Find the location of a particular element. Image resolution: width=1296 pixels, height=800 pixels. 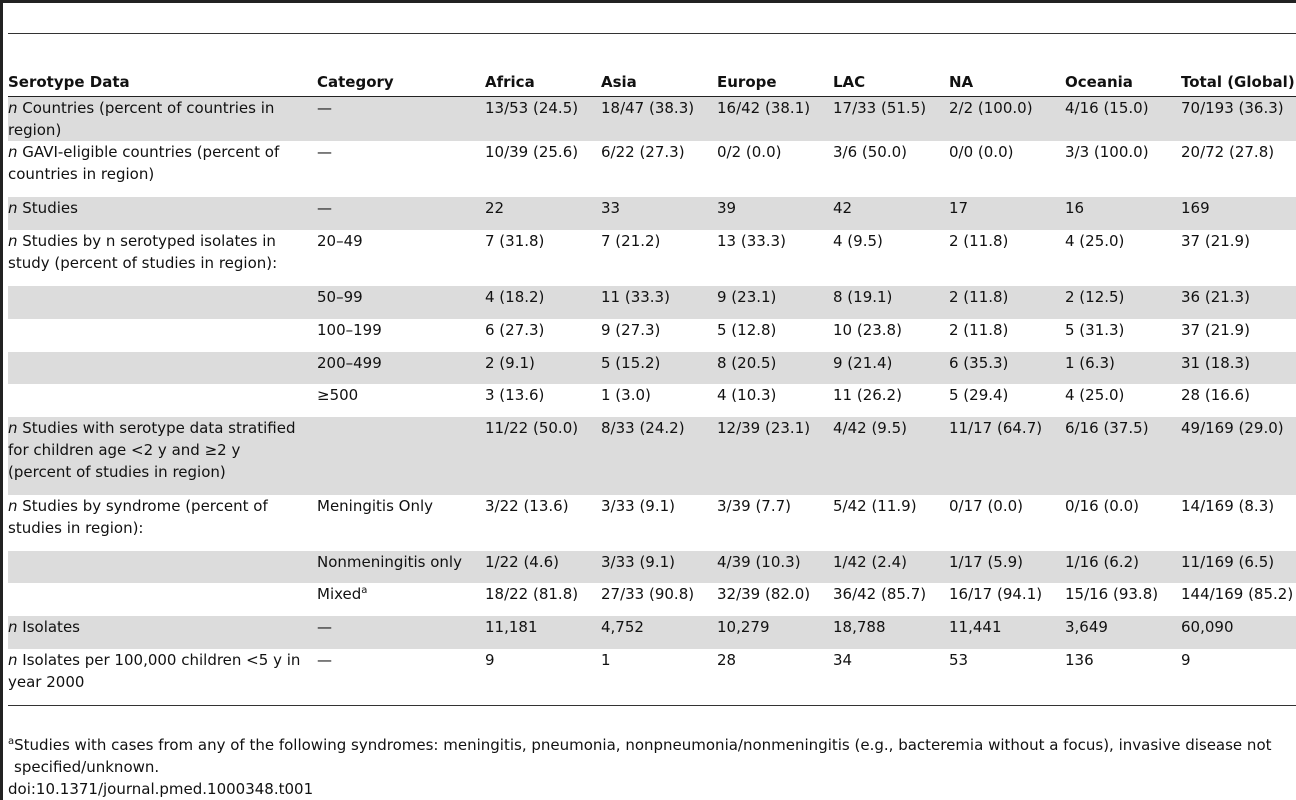

table-cell: 3 (13.6) is located at coordinates (515, 395).